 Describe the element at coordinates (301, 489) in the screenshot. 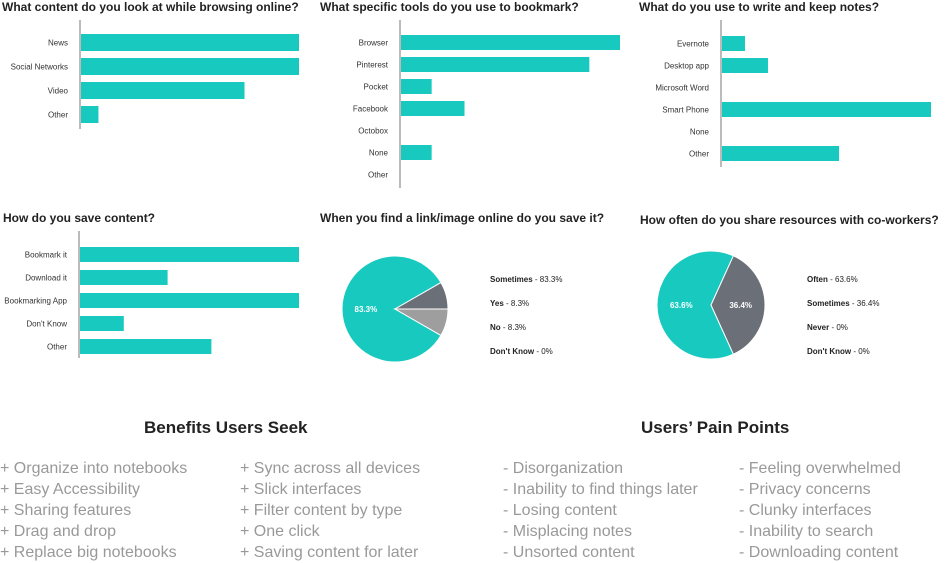

I see `benefit-item: + Slick interfaces` at that location.